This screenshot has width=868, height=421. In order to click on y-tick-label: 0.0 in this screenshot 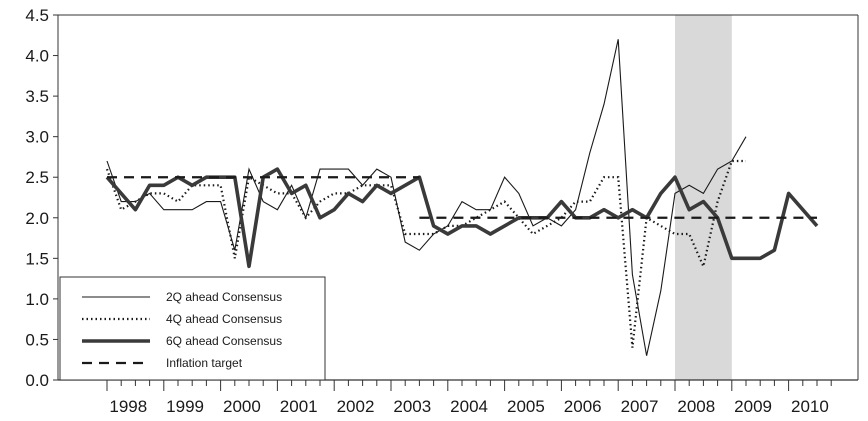, I will do `click(37, 380)`.